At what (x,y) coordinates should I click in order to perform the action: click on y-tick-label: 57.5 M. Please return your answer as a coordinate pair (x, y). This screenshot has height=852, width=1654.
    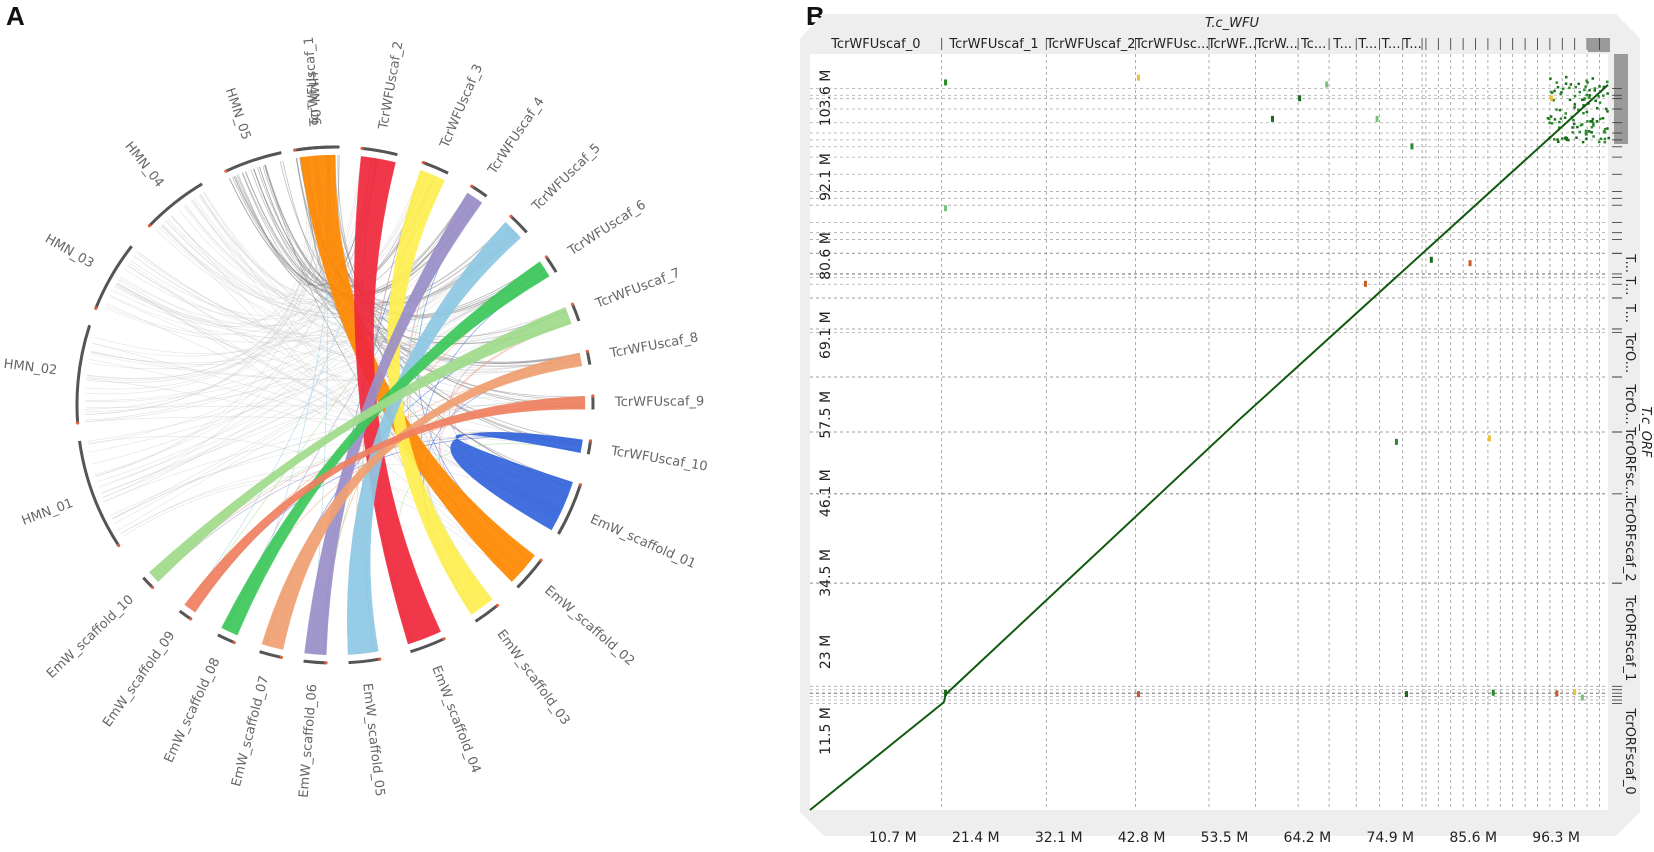
    Looking at the image, I should click on (826, 415).